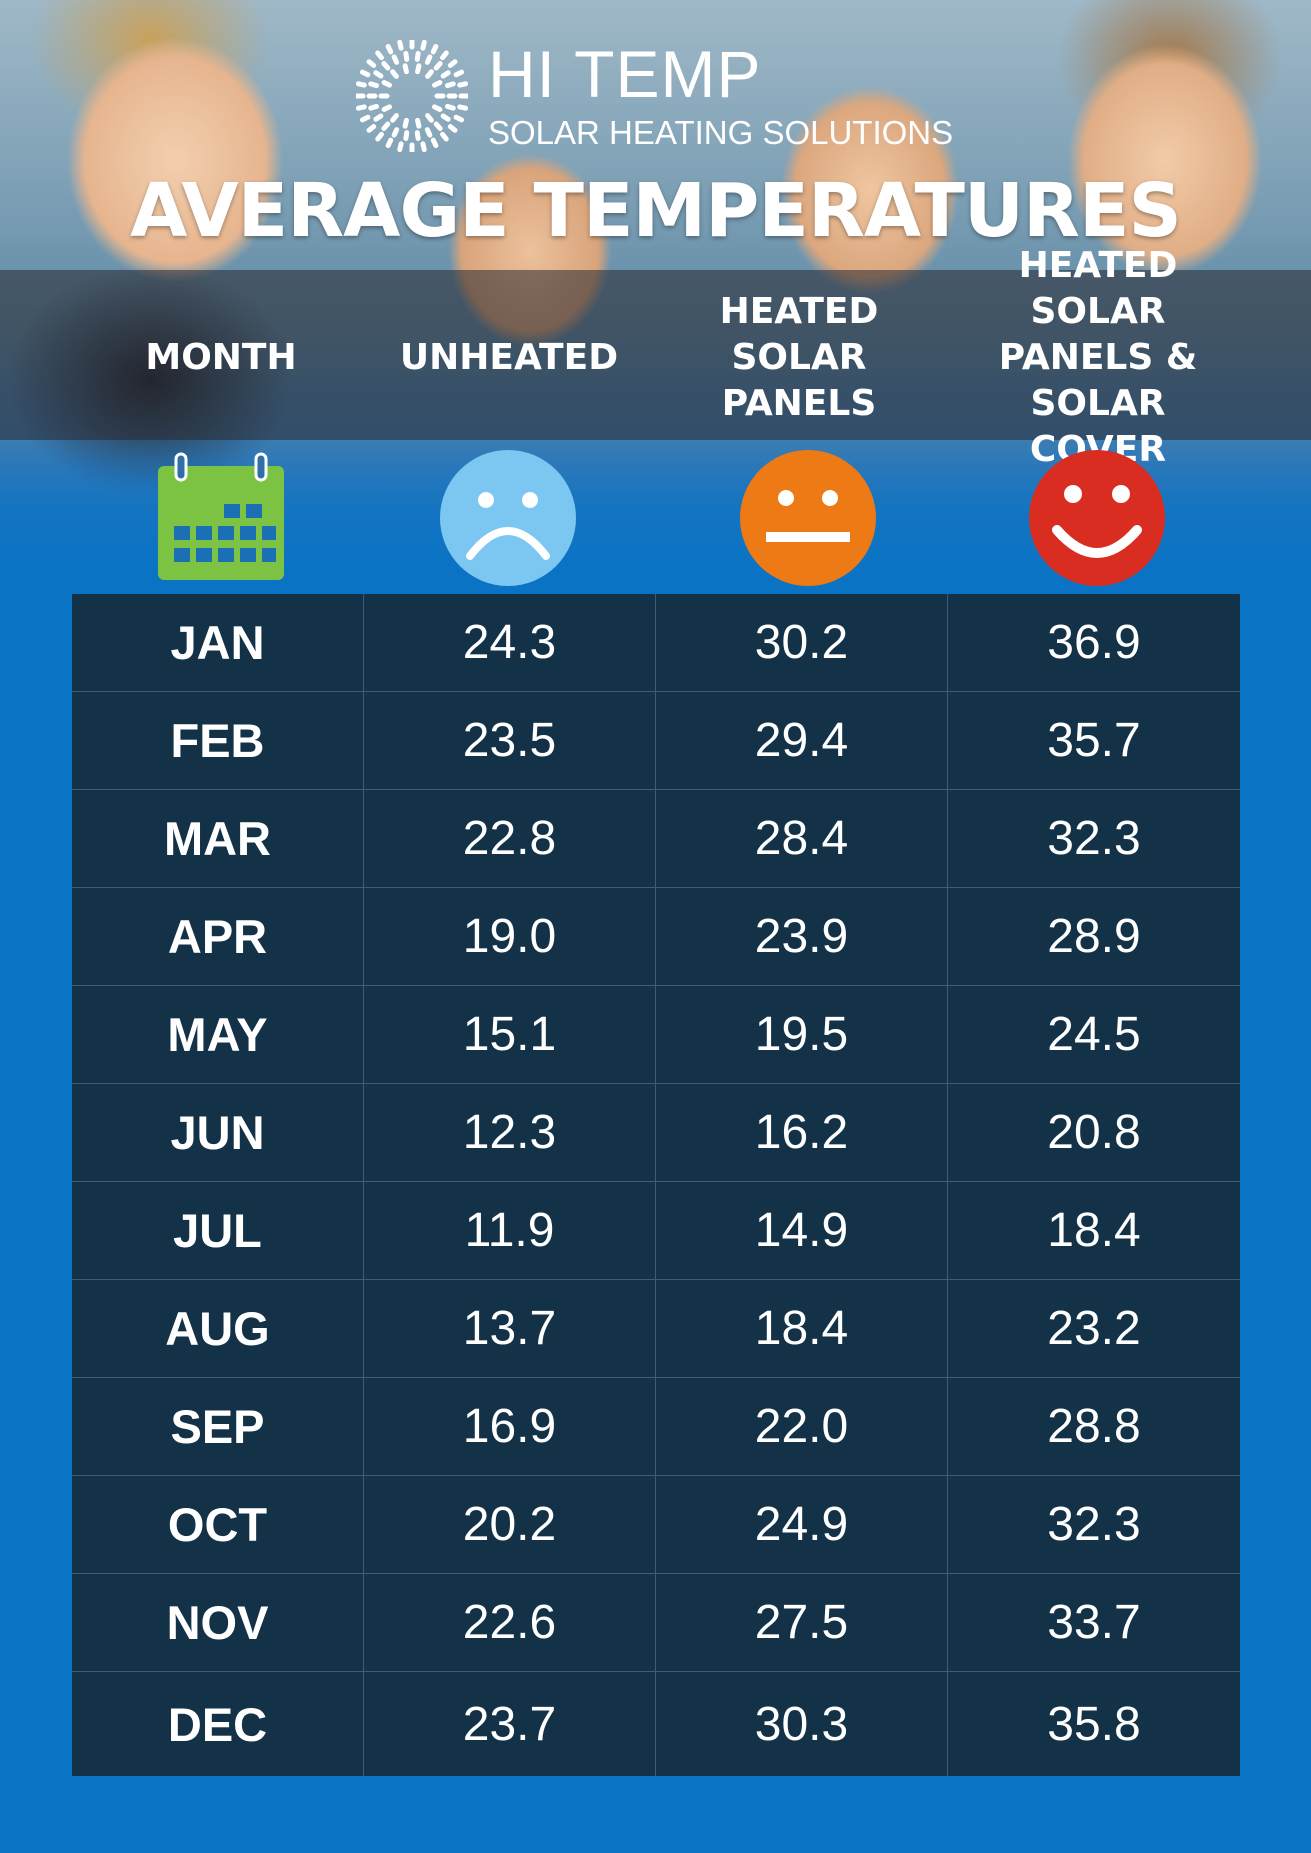 The height and width of the screenshot is (1853, 1311). What do you see at coordinates (510, 1426) in the screenshot?
I see `unheated-cell: 16.9` at bounding box center [510, 1426].